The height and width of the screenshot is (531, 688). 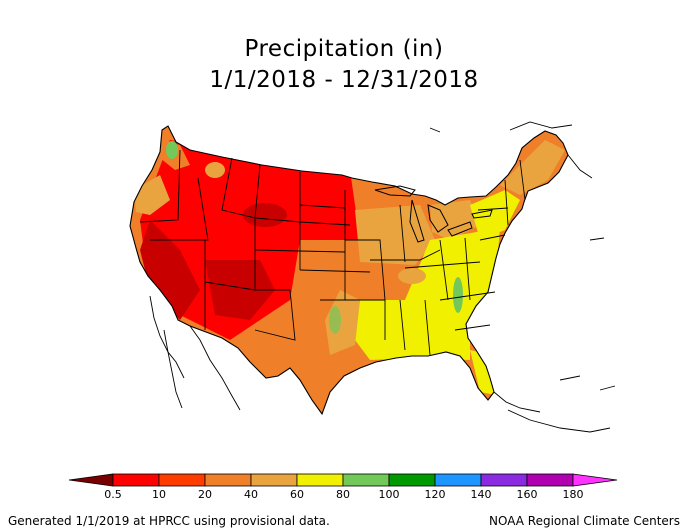 What do you see at coordinates (205, 494) in the screenshot?
I see `legend-tick-label: 20` at bounding box center [205, 494].